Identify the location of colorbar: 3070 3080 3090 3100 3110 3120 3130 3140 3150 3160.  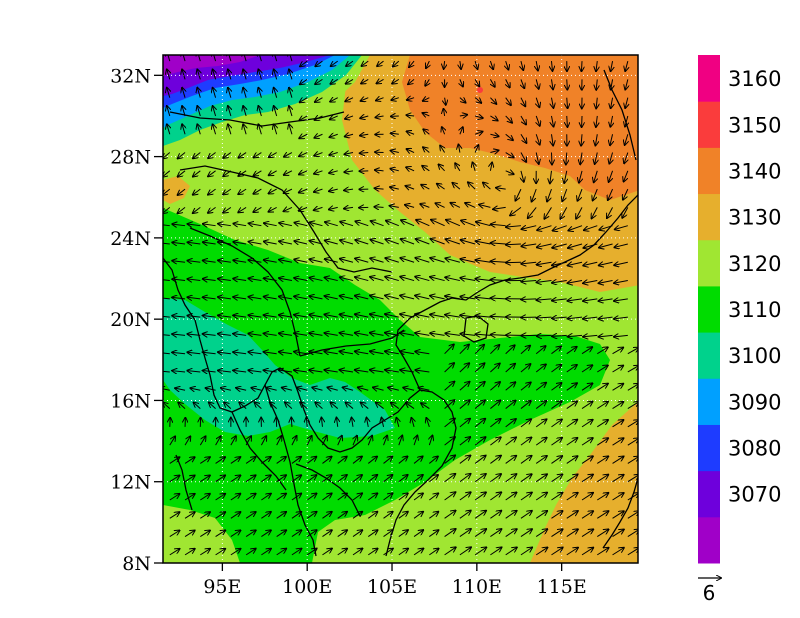
(739, 309).